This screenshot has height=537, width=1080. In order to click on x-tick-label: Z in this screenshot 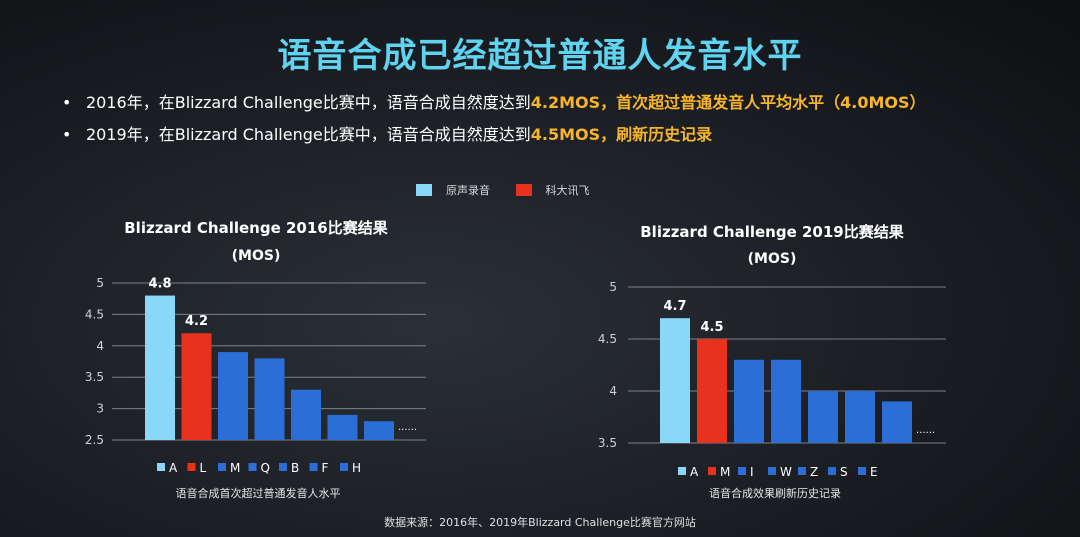, I will do `click(814, 472)`.